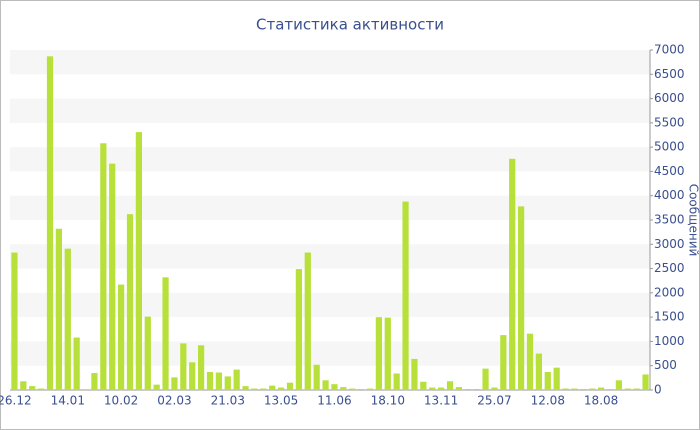  What do you see at coordinates (669, 195) in the screenshot?
I see `y-tick-label: 4000` at bounding box center [669, 195].